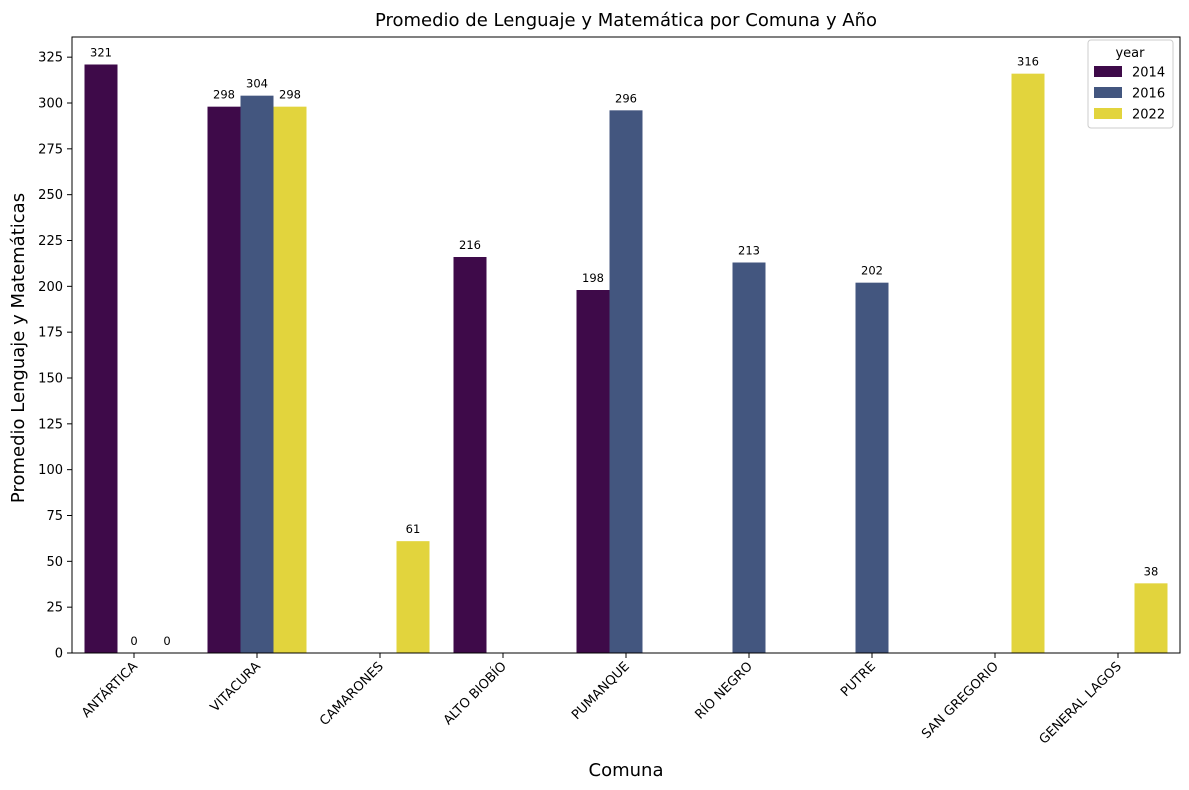  Describe the element at coordinates (960, 700) in the screenshot. I see `x-tick-label: SAN GREGORIO` at that location.